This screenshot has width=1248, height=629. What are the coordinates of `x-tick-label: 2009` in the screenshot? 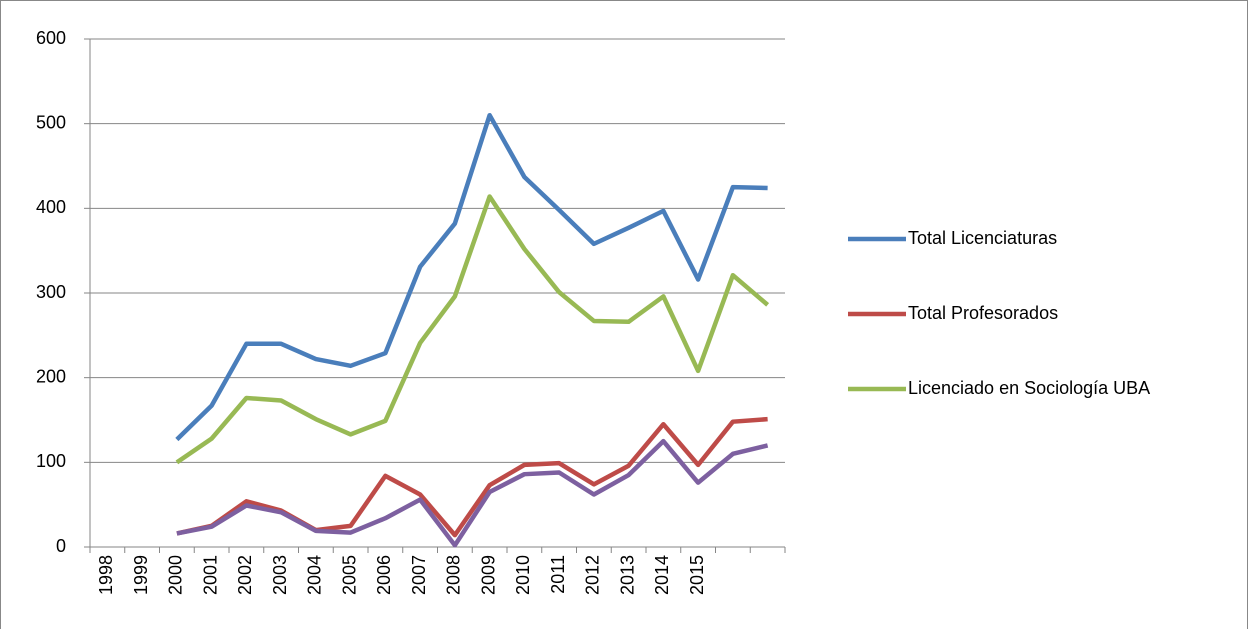 It's located at (488, 575).